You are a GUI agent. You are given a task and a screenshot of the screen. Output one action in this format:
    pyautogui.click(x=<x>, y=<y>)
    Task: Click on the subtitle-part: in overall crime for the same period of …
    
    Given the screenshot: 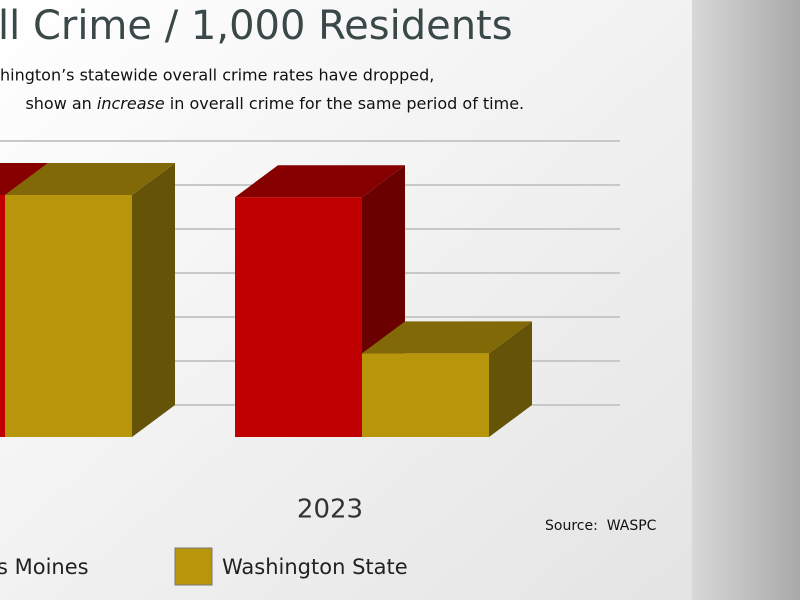 What is the action you would take?
    pyautogui.click(x=344, y=103)
    